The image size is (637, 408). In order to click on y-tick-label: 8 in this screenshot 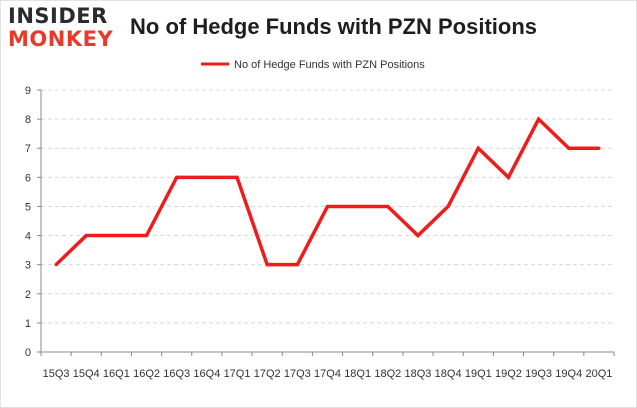, I will do `click(28, 120)`.